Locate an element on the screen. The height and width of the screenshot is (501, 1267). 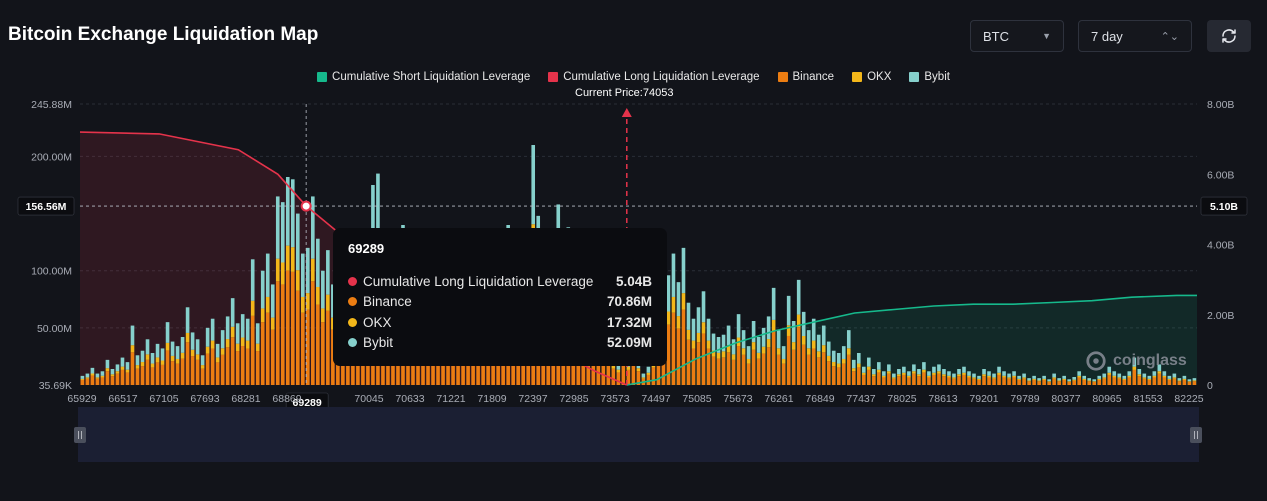
x-tick-label: 77437 is located at coordinates (860, 399).